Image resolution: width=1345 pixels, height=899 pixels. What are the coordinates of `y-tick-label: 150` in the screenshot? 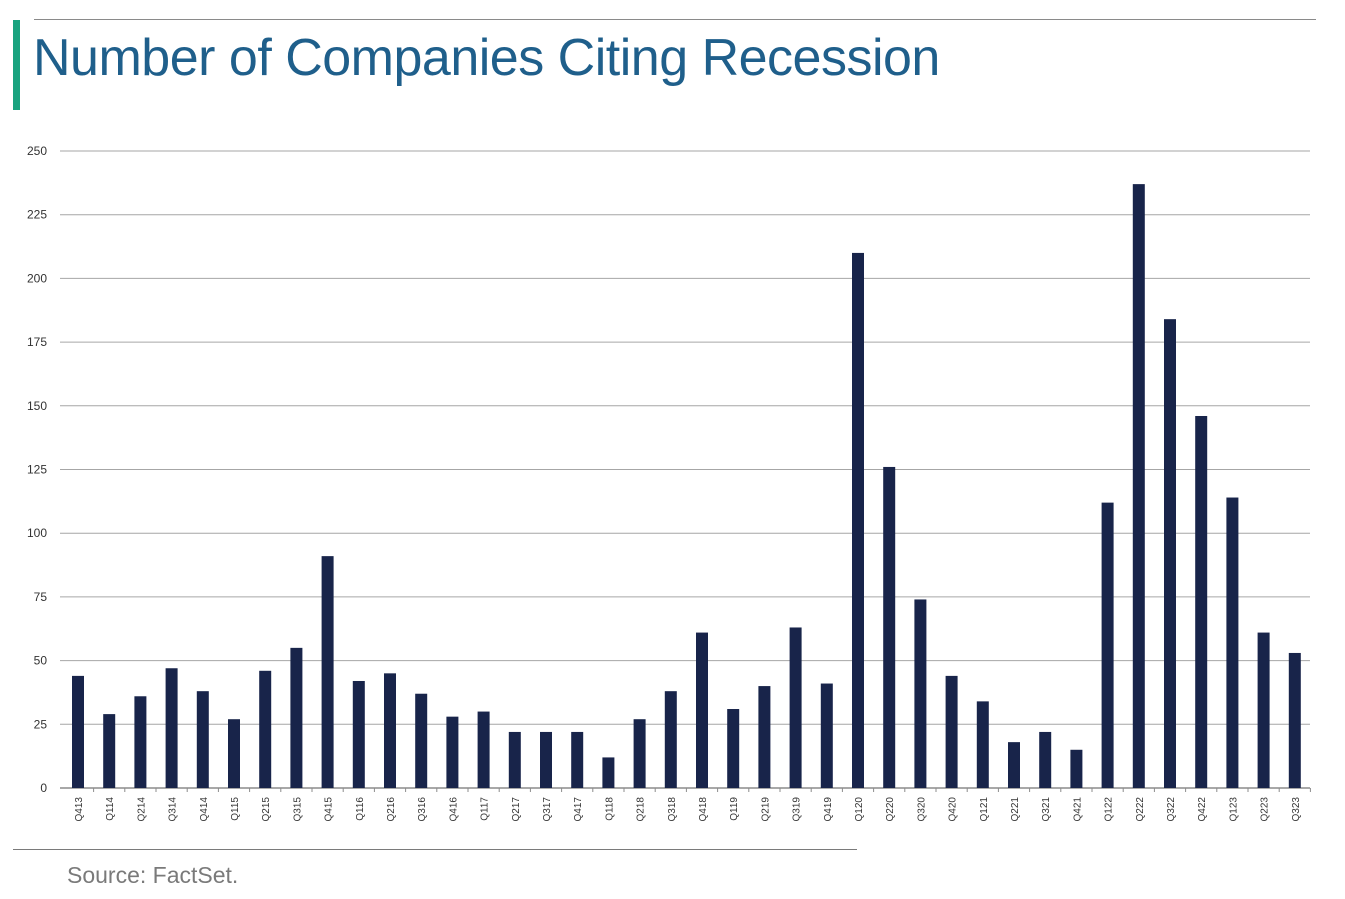 It's located at (37, 406).